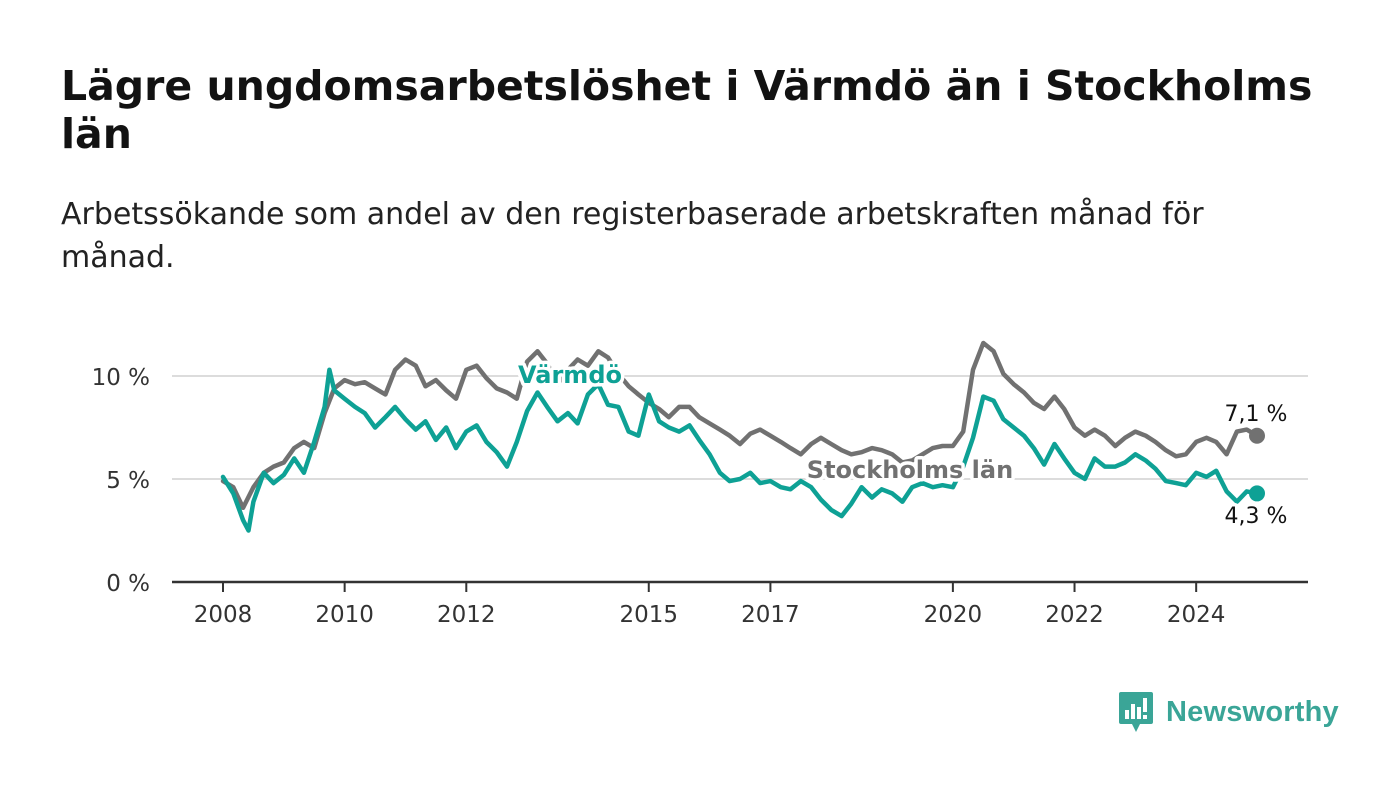 The width and height of the screenshot is (1400, 794). What do you see at coordinates (344, 615) in the screenshot?
I see `x-tick-label: 2010` at bounding box center [344, 615].